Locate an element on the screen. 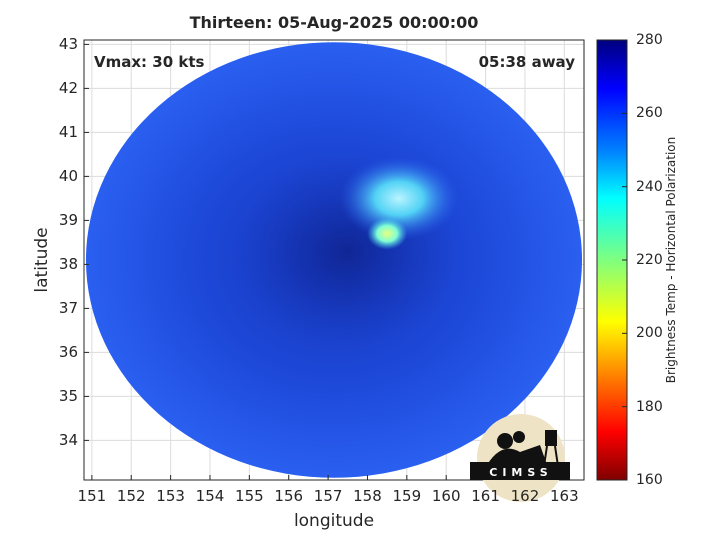 The width and height of the screenshot is (720, 544). x-tick-label: 163 is located at coordinates (564, 496).